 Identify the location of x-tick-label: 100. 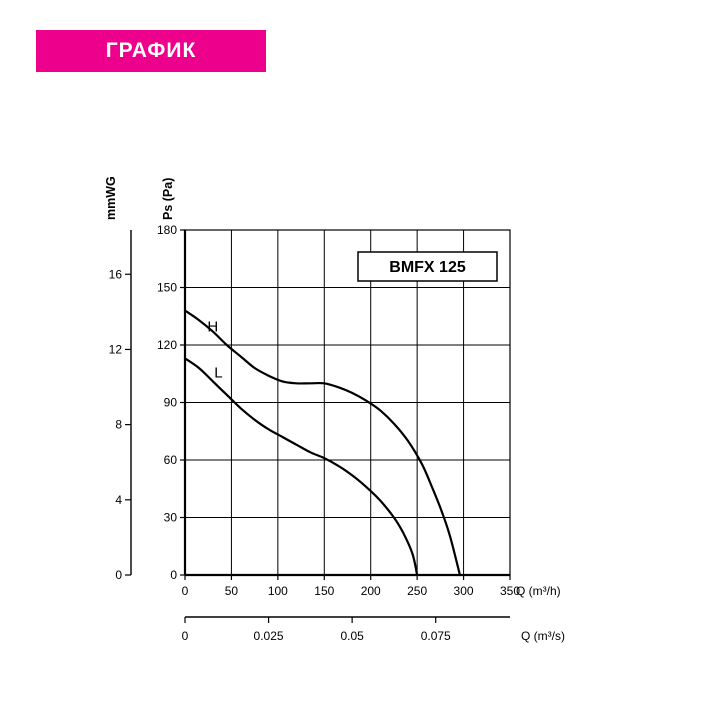
(278, 591).